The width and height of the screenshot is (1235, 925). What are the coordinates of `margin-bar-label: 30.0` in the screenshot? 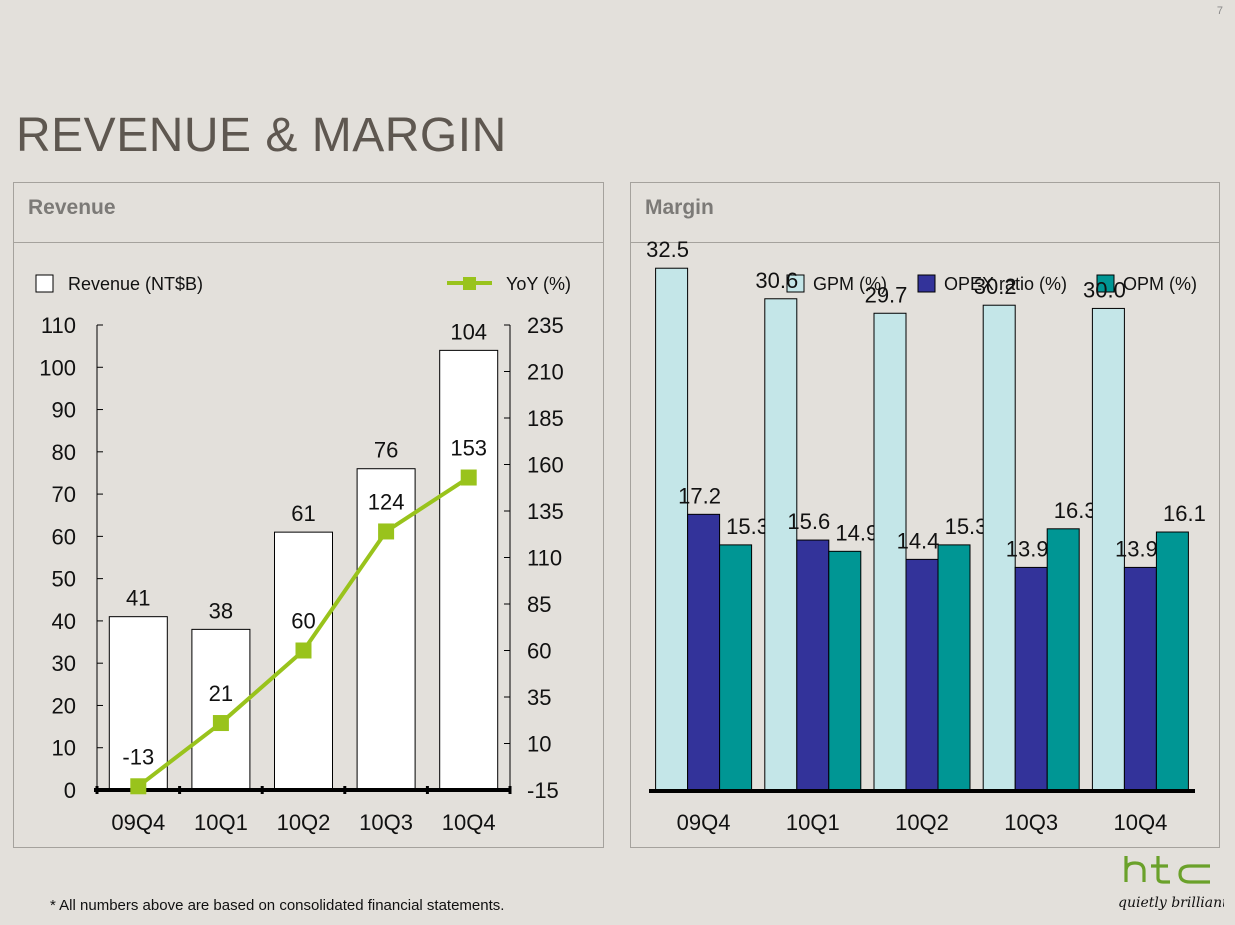 It's located at (1104, 289).